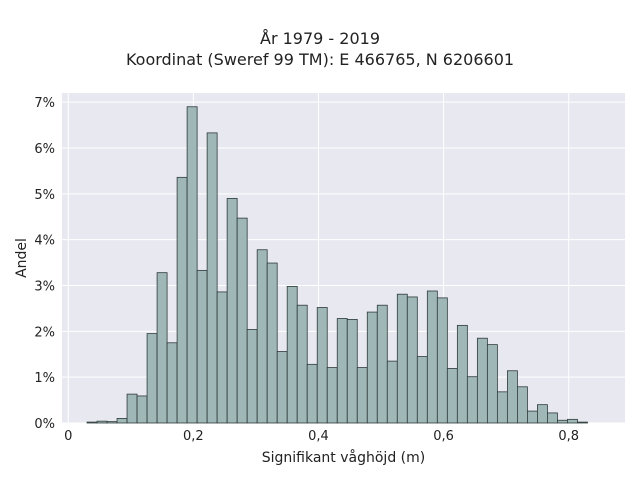 The image size is (640, 480). Describe the element at coordinates (568, 436) in the screenshot. I see `x-tick-label: 0,8` at that location.